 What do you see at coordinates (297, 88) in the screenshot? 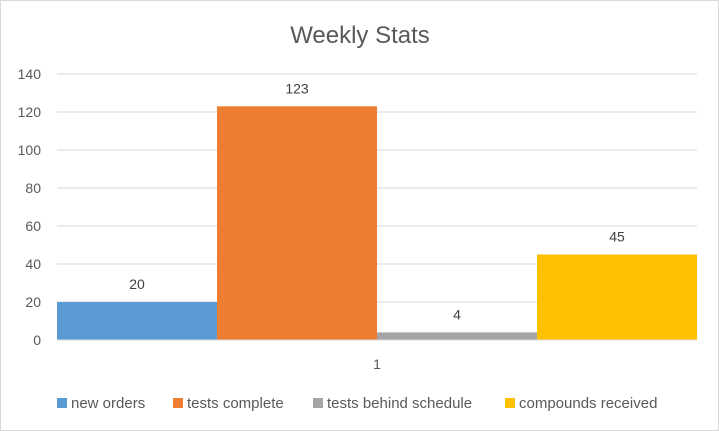
I see `data-label: 123` at bounding box center [297, 88].